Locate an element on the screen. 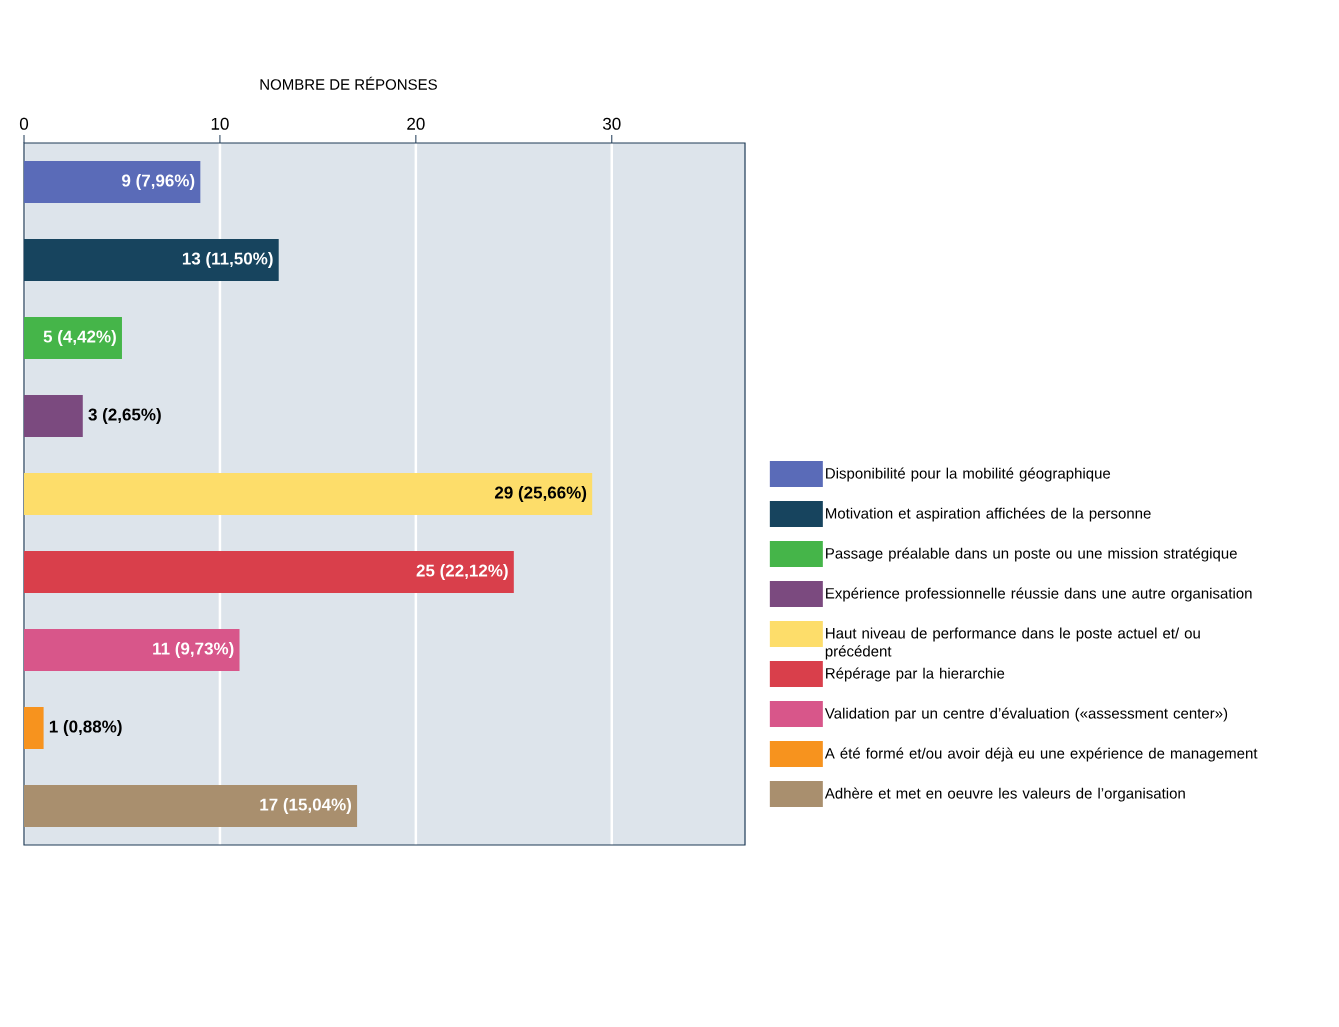 Image resolution: width=1339 pixels, height=1027 pixels. data-label: 11 (9,73%) is located at coordinates (193, 650).